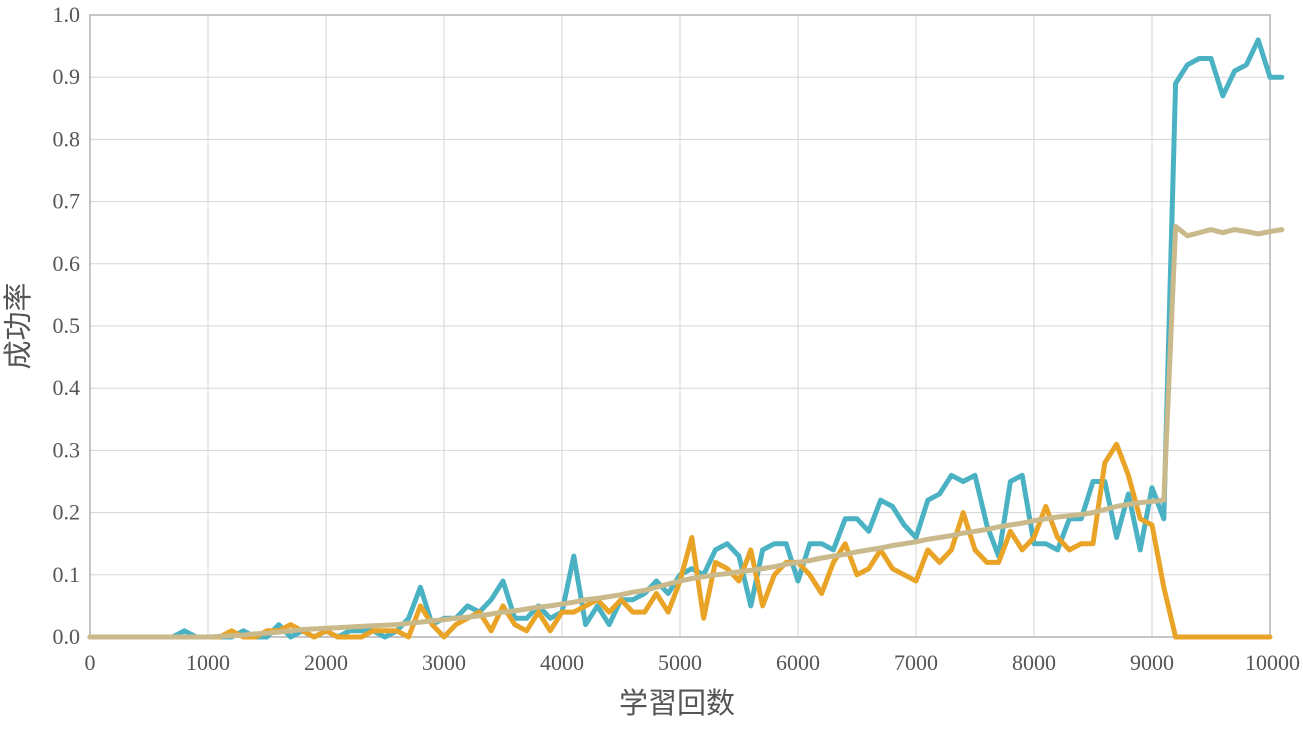 The width and height of the screenshot is (1303, 735). Describe the element at coordinates (18, 325) in the screenshot. I see `y-axis-title: 成功率` at that location.